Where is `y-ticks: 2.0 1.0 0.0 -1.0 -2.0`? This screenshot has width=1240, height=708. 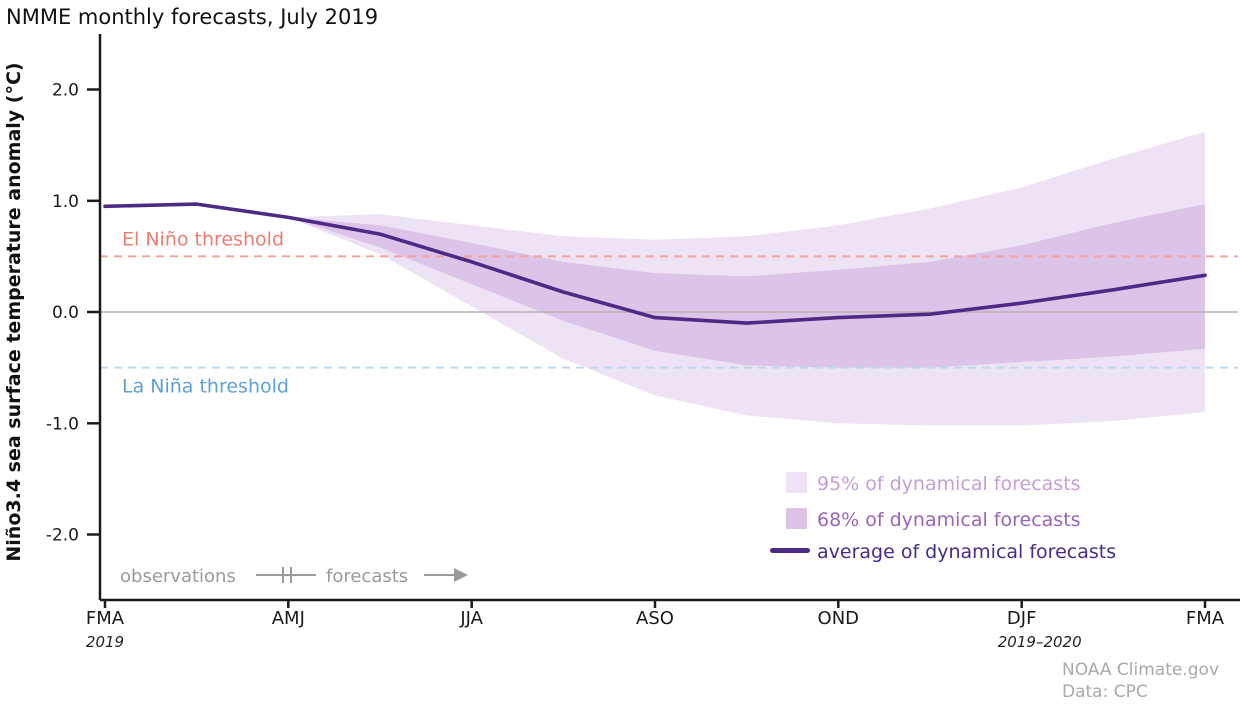 y-ticks: 2.0 1.0 0.0 -1.0 -2.0 is located at coordinates (73, 313).